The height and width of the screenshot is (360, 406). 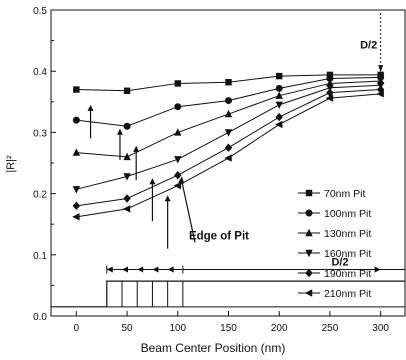 What do you see at coordinates (345, 194) in the screenshot?
I see `legend-label: 70nm Pit` at bounding box center [345, 194].